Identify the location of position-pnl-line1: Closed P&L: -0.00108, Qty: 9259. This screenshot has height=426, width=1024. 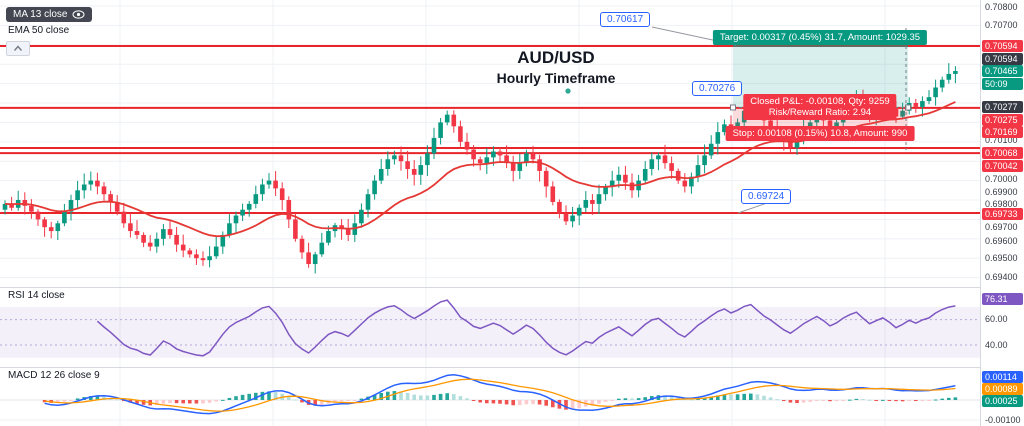
(820, 101).